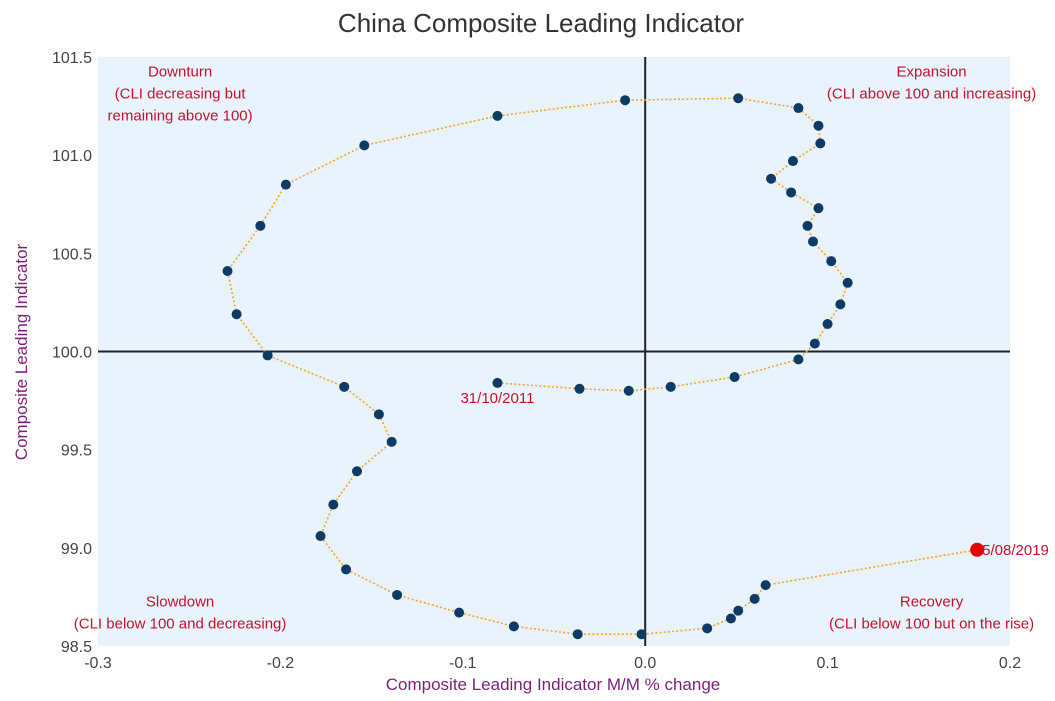  Describe the element at coordinates (541, 23) in the screenshot. I see `chart-title: China Composite Leading Indicator` at that location.